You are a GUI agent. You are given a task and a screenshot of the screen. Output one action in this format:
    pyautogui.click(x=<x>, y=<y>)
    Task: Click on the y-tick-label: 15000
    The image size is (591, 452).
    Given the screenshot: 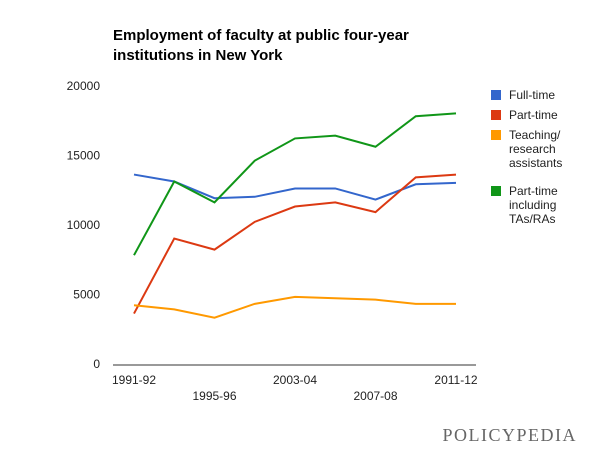 What is the action you would take?
    pyautogui.click(x=84, y=156)
    